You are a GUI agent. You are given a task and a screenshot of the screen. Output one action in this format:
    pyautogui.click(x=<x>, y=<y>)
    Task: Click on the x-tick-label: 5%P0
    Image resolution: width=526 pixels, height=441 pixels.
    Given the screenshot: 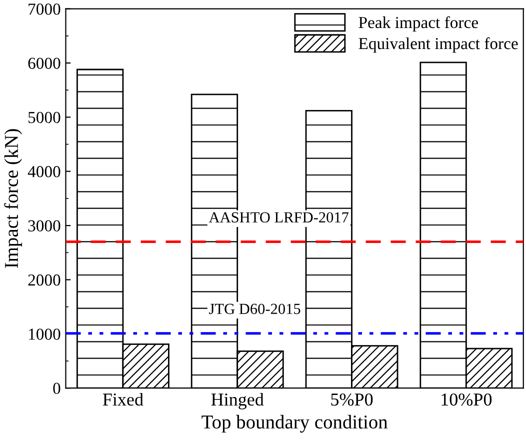 What is the action you would take?
    pyautogui.click(x=352, y=399)
    